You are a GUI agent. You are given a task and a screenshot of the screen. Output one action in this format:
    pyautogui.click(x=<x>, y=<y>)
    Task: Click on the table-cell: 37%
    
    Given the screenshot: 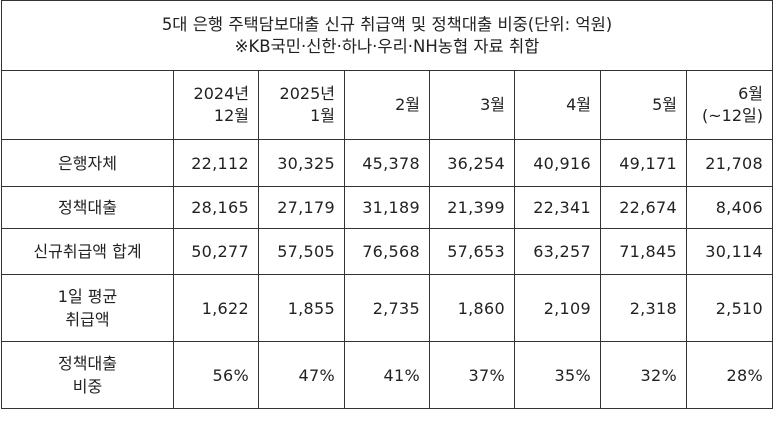 What is the action you would take?
    pyautogui.click(x=472, y=375)
    